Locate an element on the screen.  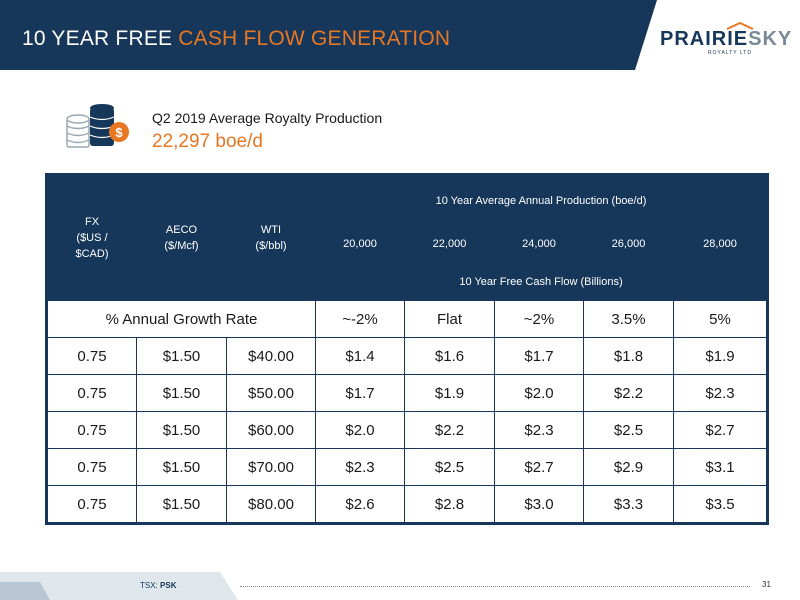
roof-icon is located at coordinates (740, 26).